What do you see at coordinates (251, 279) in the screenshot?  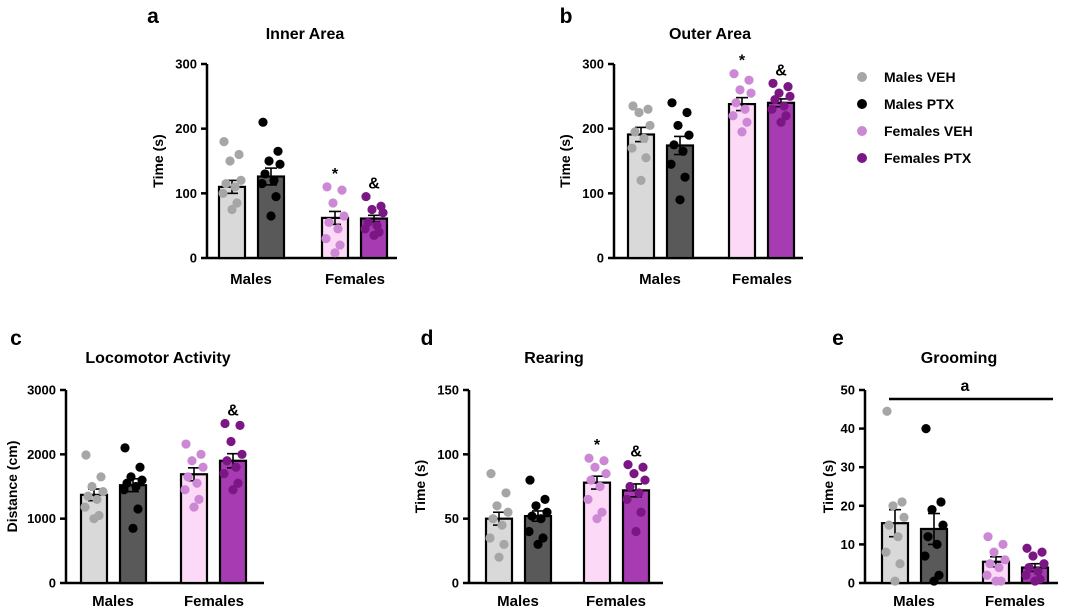 I see `x-category-label: Males` at bounding box center [251, 279].